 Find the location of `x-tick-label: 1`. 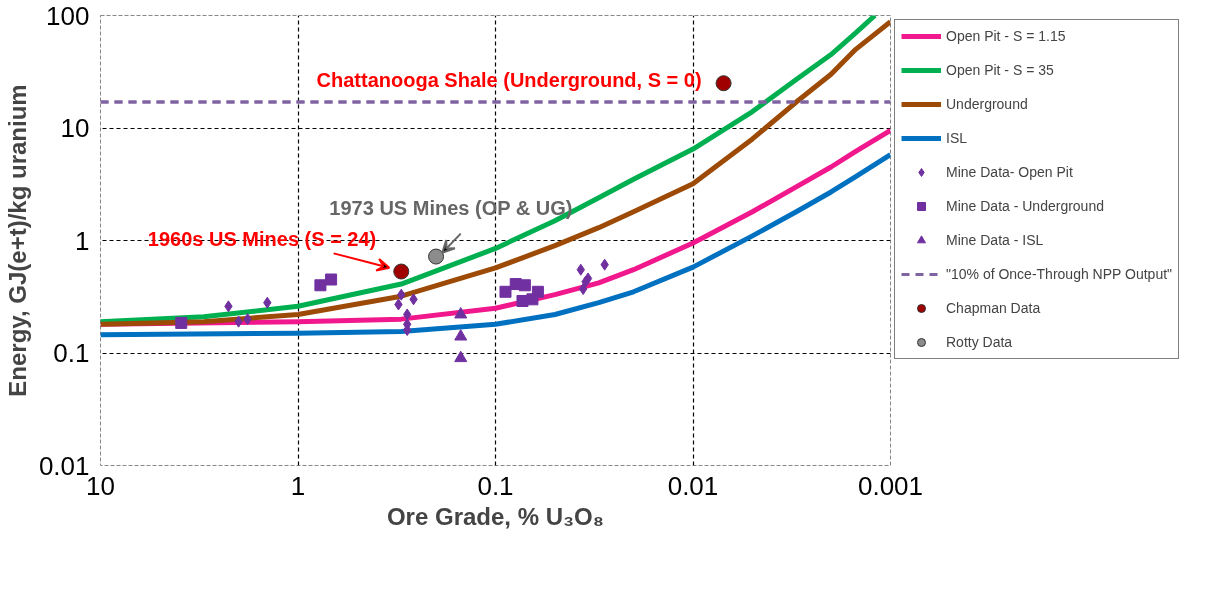

x-tick-label: 1 is located at coordinates (298, 485).